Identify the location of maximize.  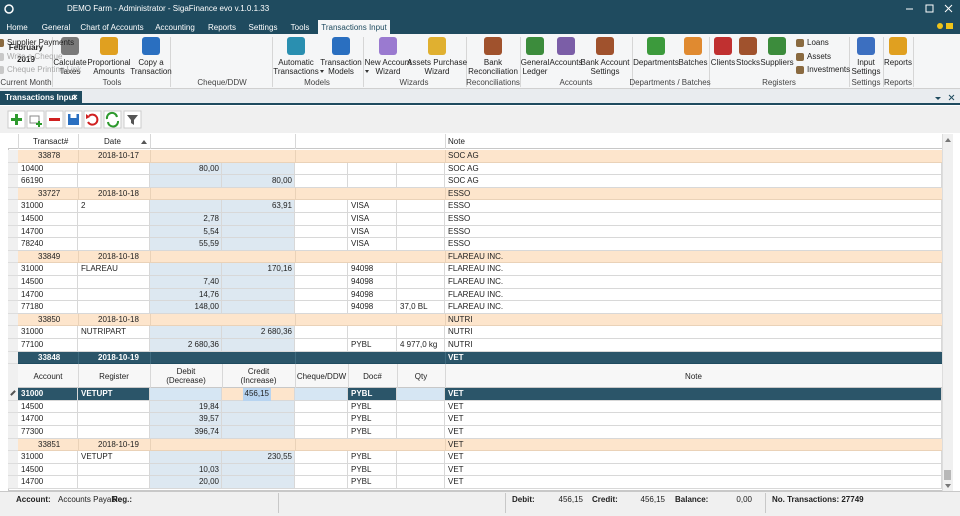
(929, 8).